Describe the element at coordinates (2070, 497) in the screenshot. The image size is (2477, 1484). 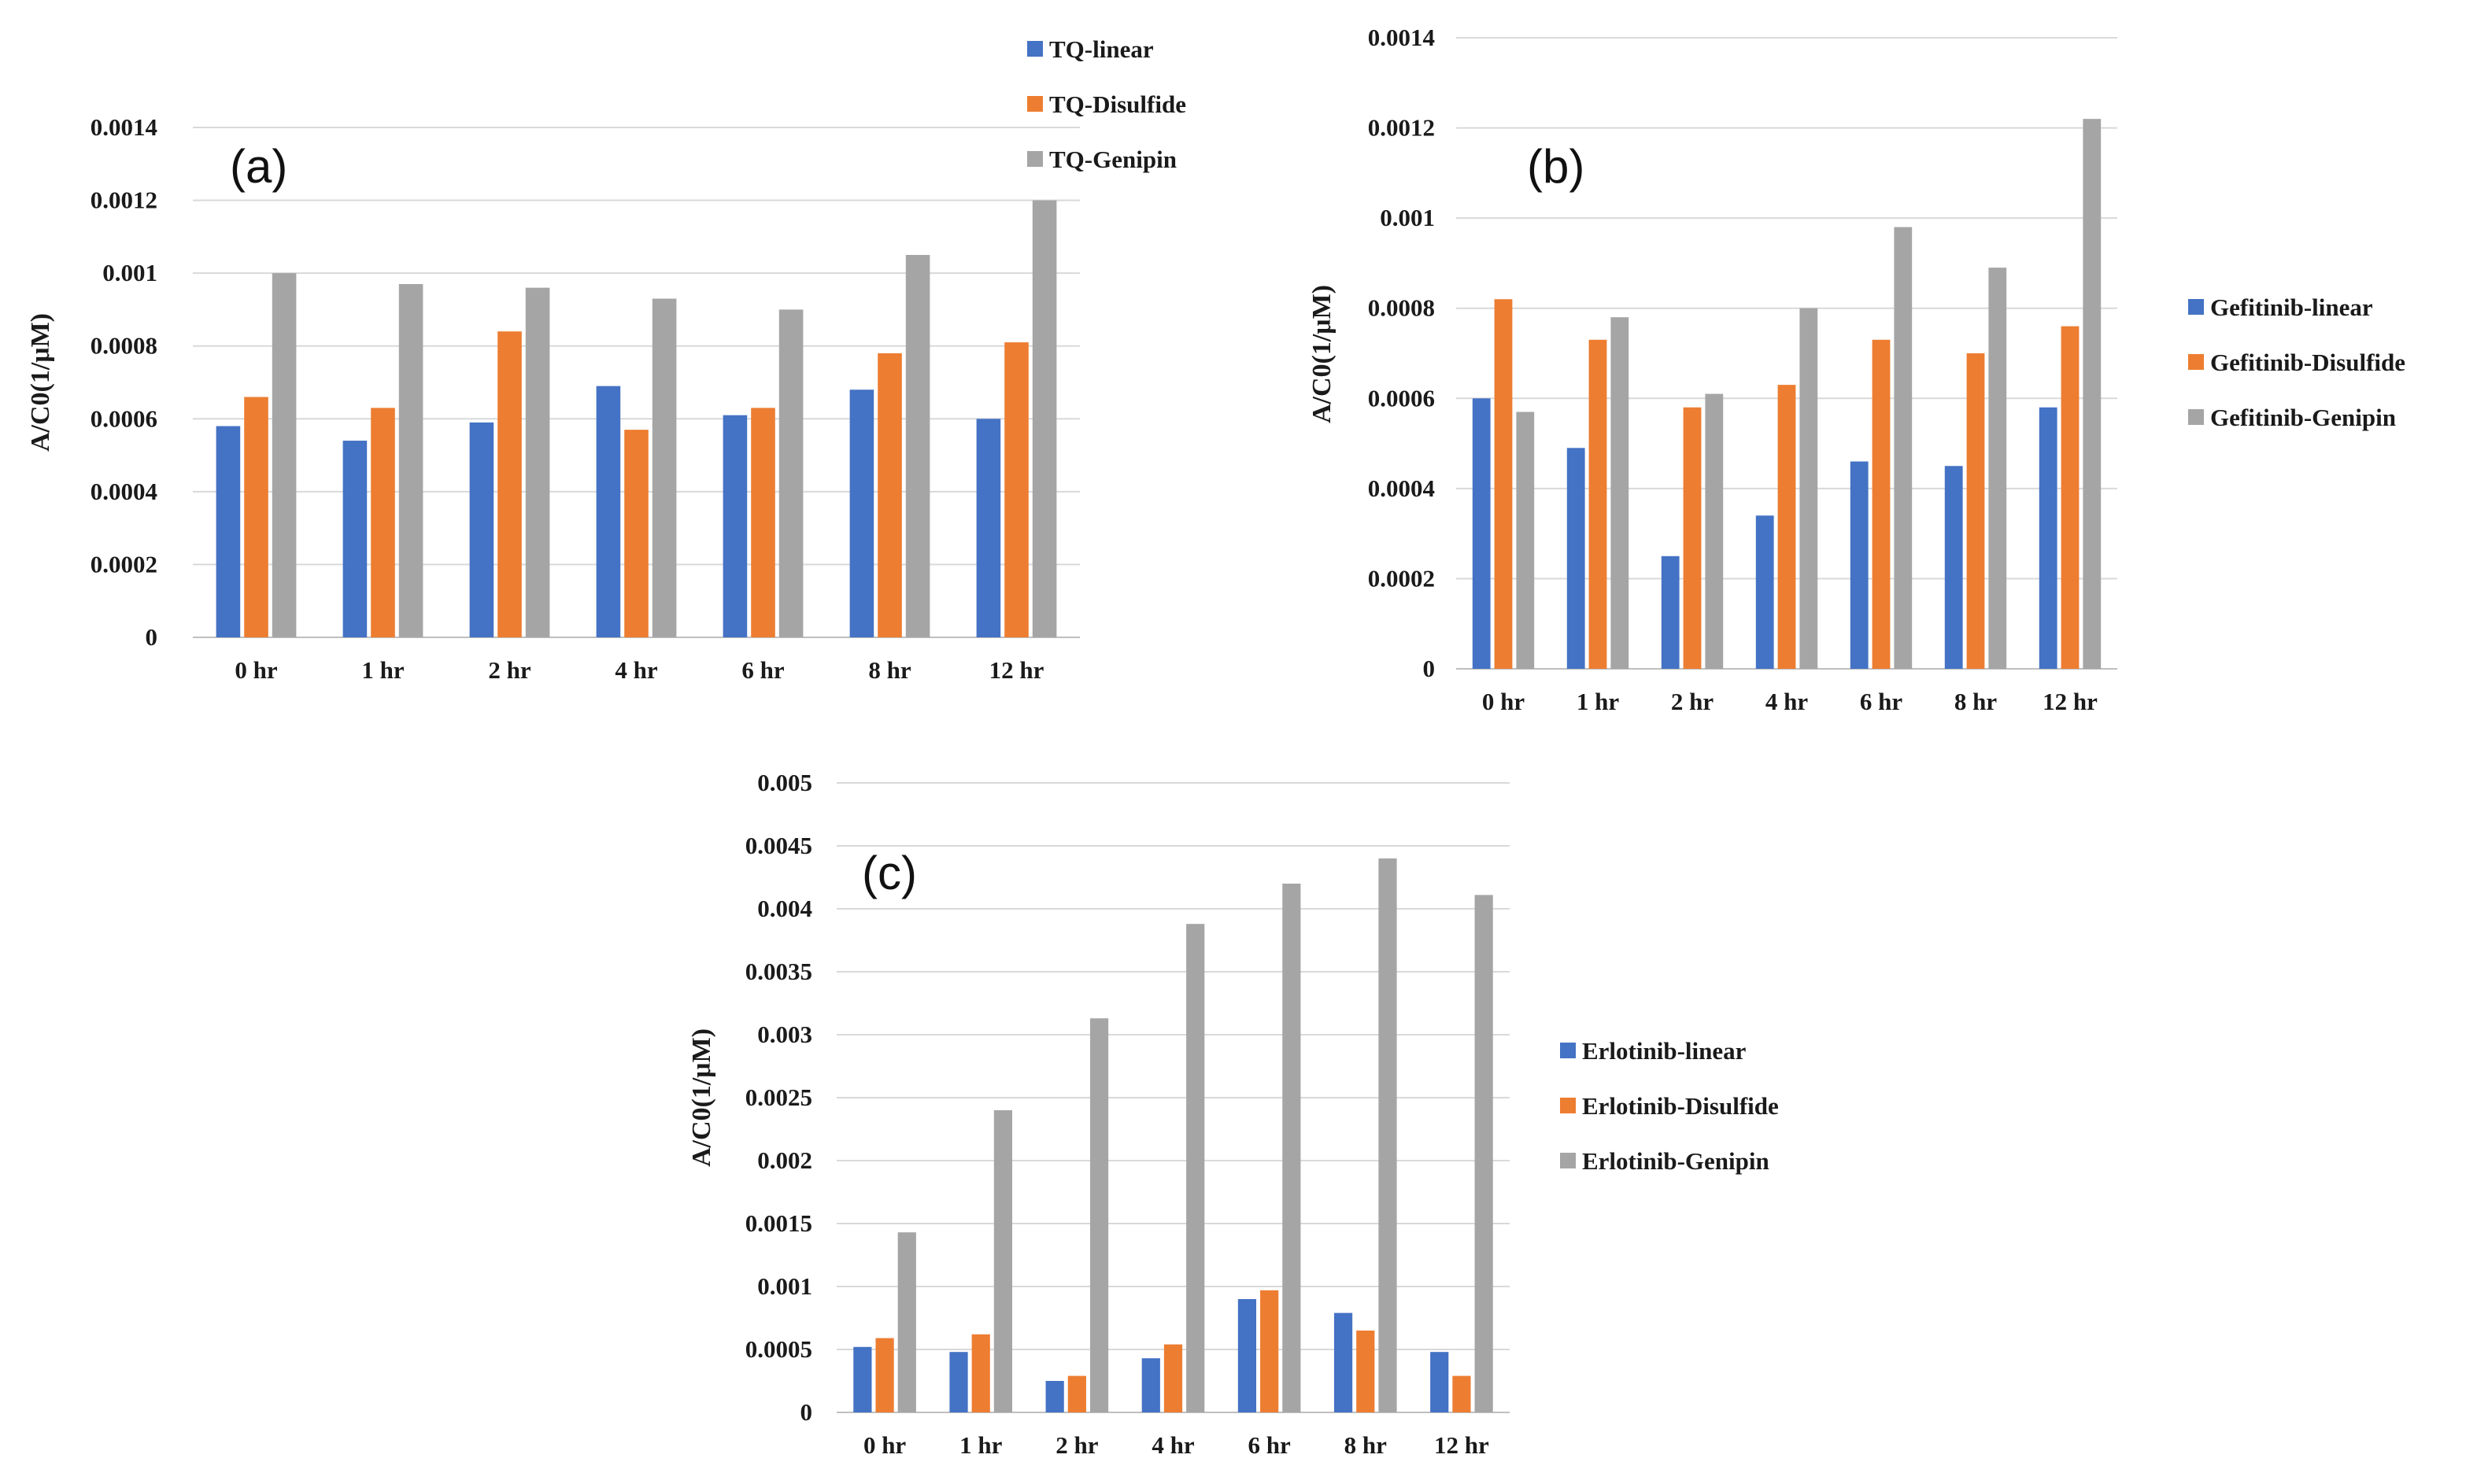
I see `bar-gefitinib-disulfide-12hr` at that location.